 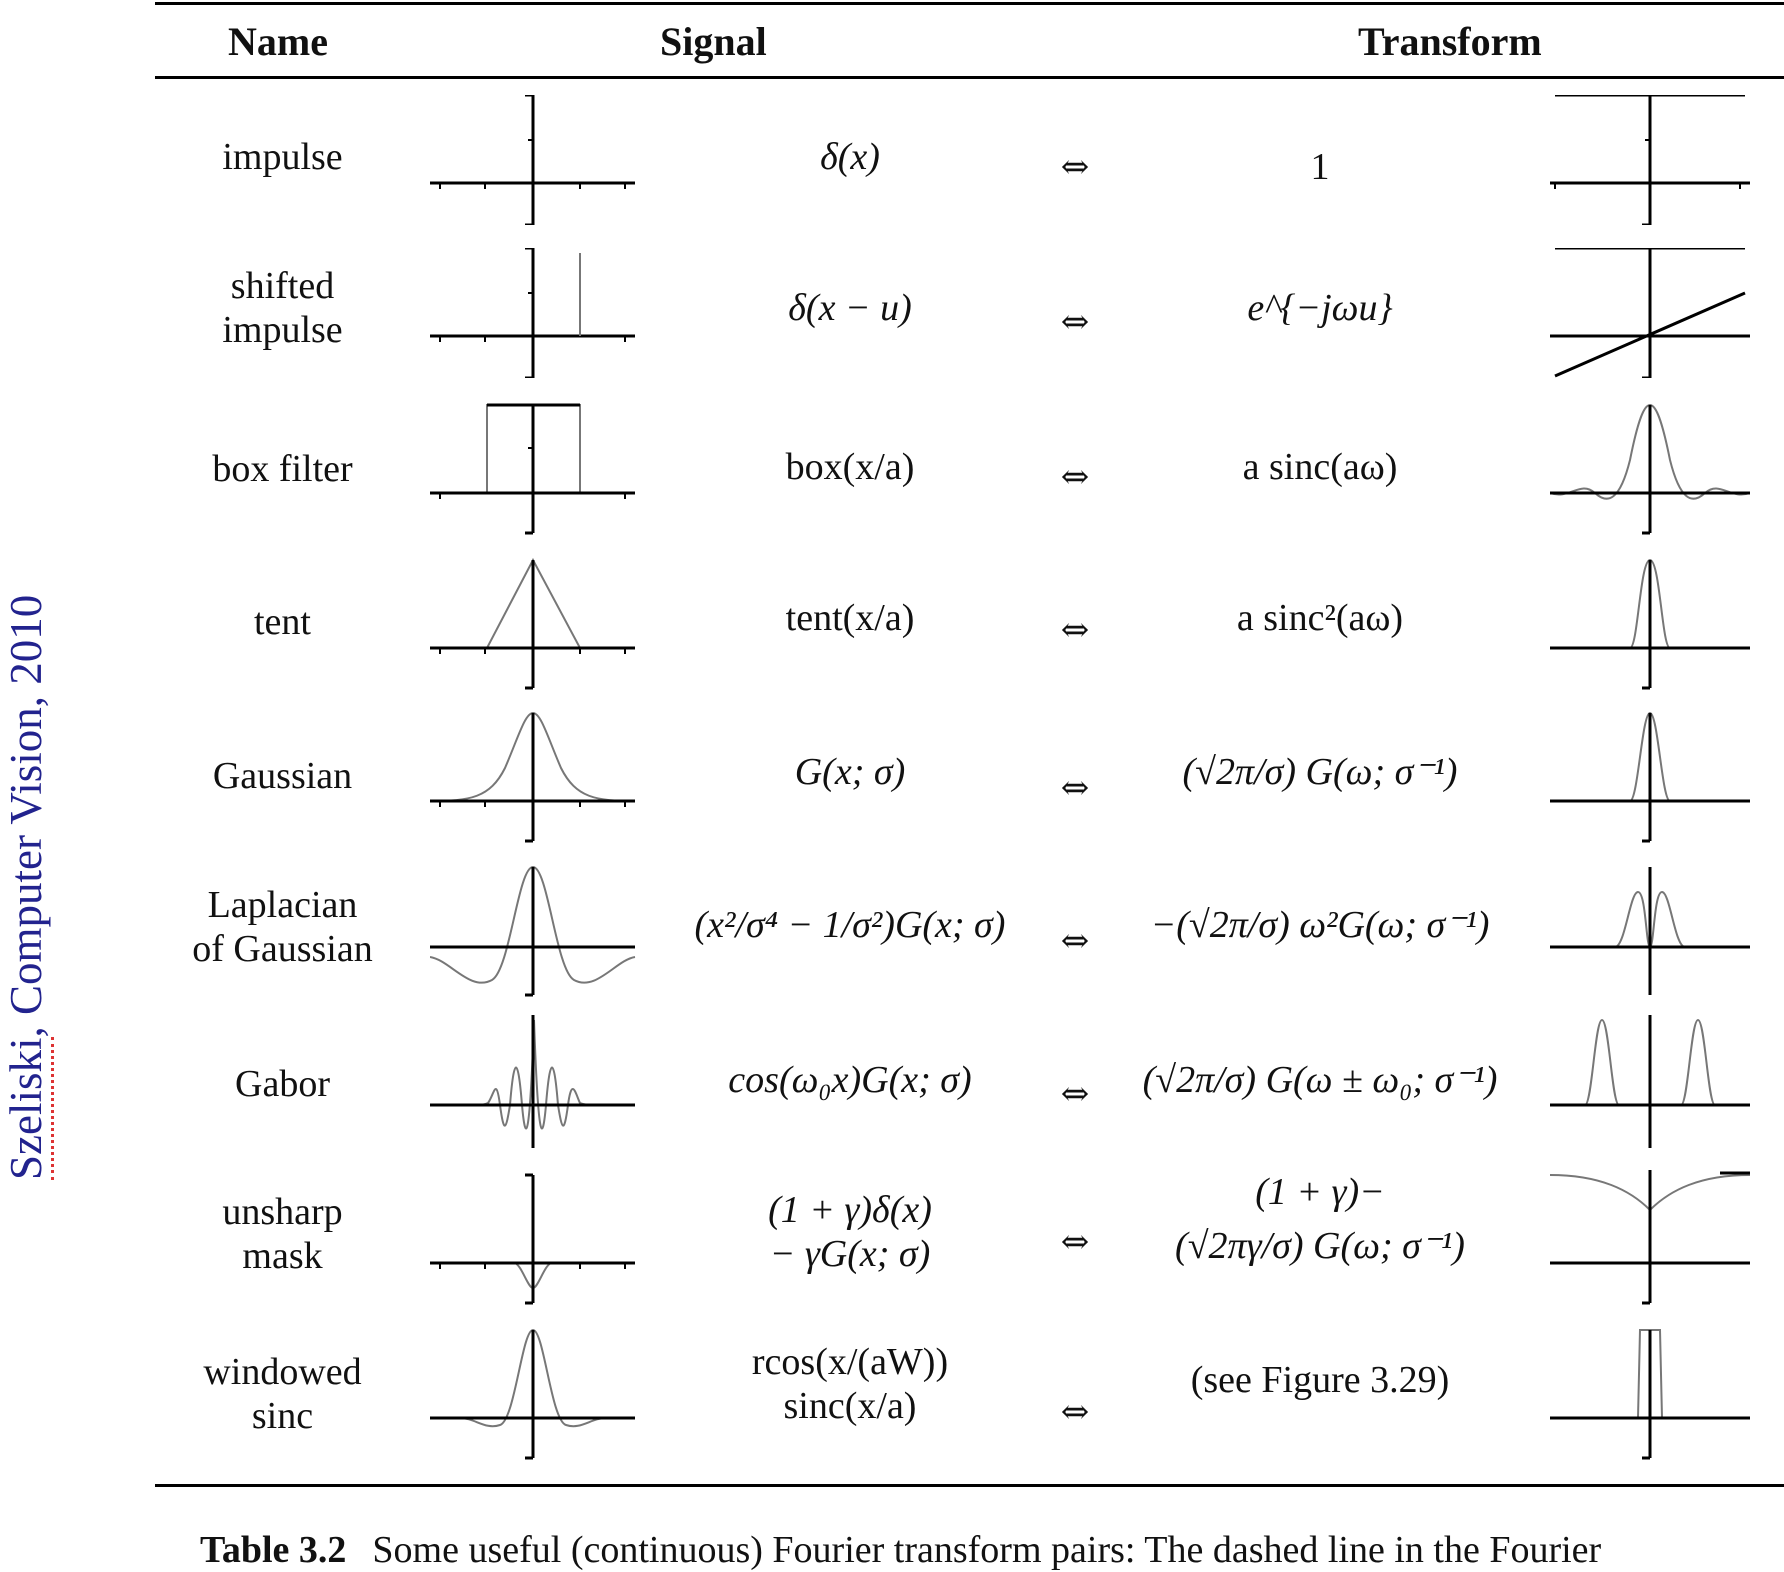 I want to click on name-line: tent, so click(x=282, y=622).